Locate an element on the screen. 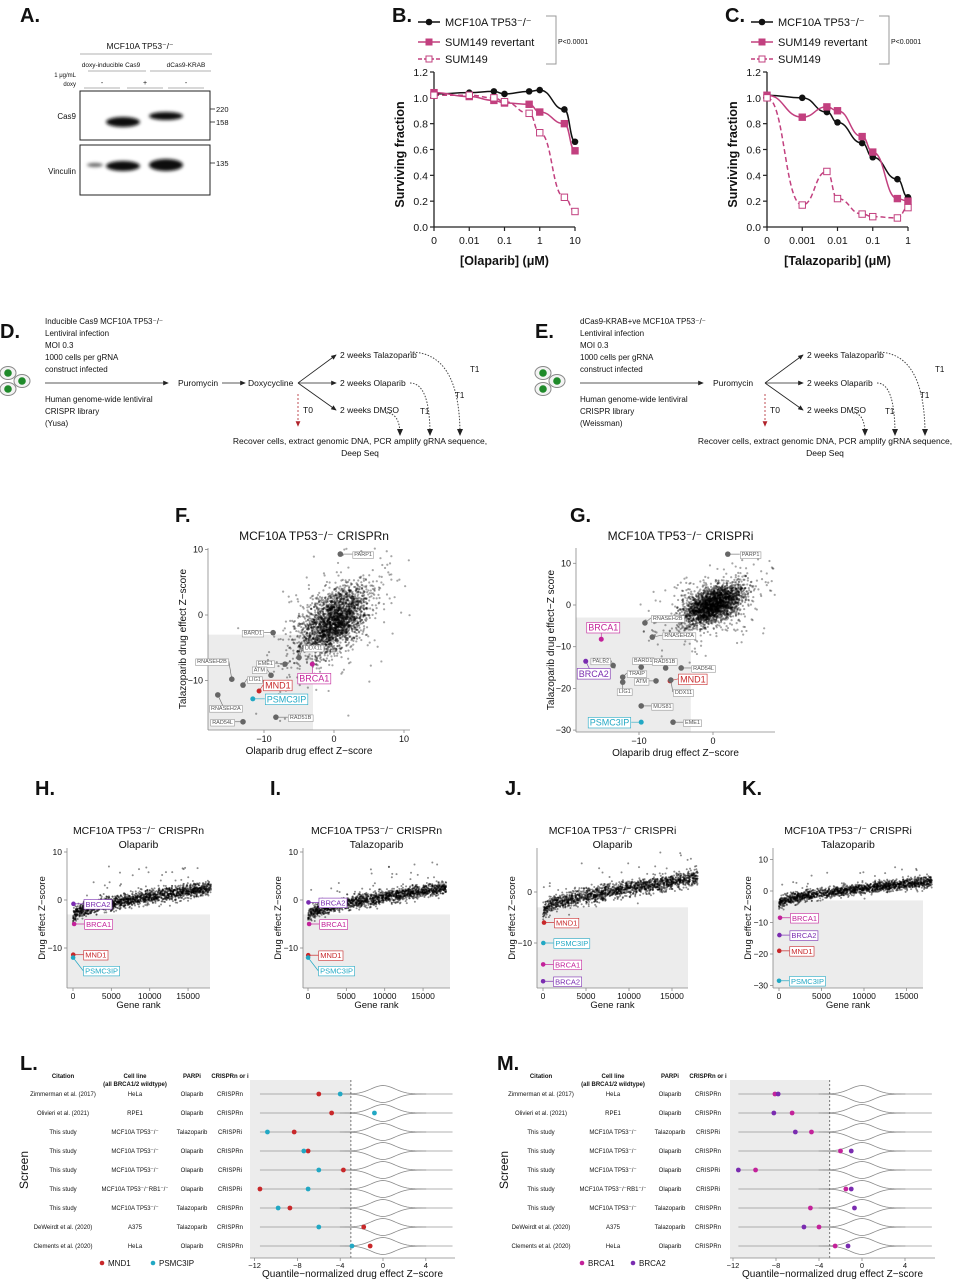 The image size is (961, 1280). blot-cas9 is located at coordinates (145, 115).